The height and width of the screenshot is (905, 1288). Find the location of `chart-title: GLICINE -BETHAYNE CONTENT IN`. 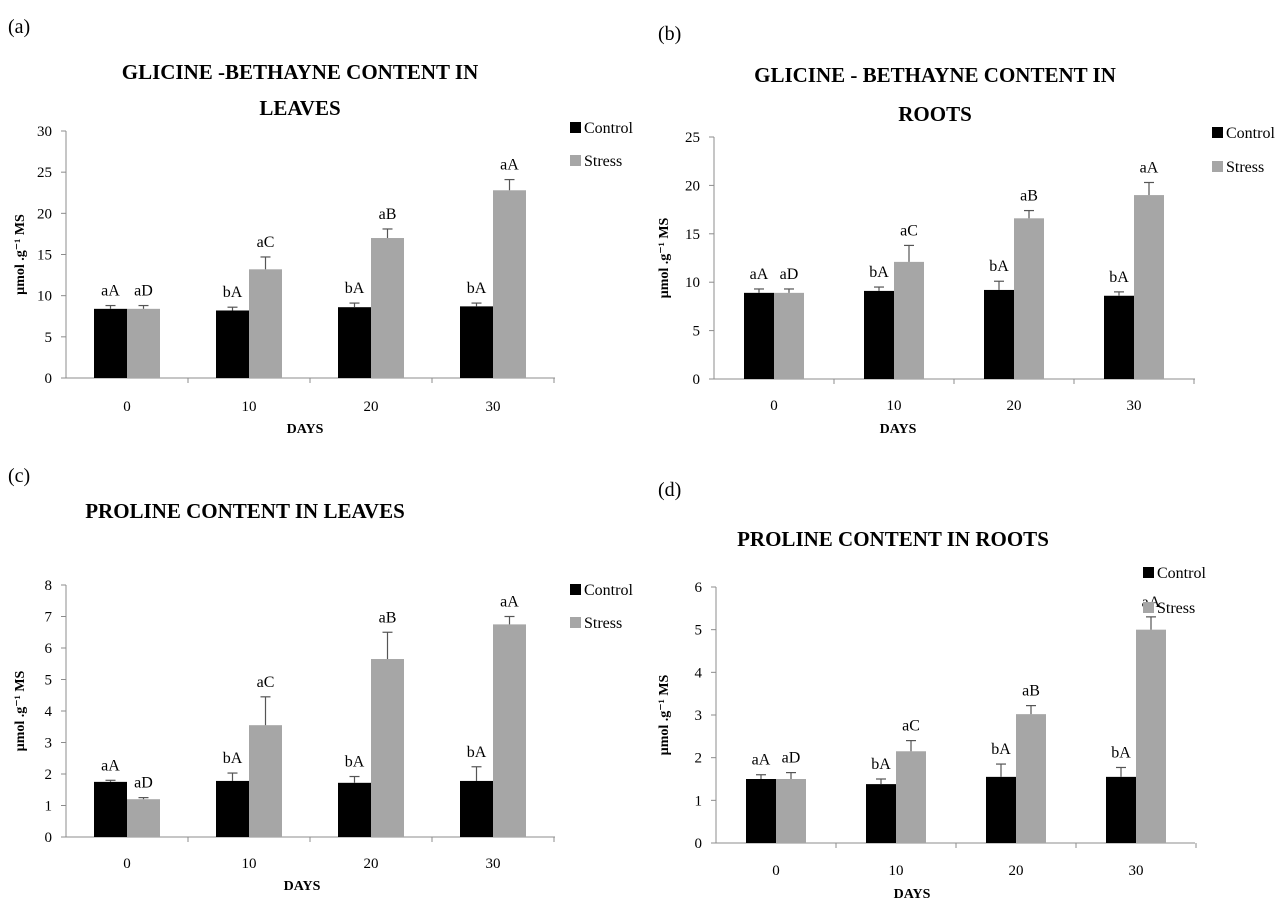

chart-title: GLICINE -BETHAYNE CONTENT IN is located at coordinates (300, 72).